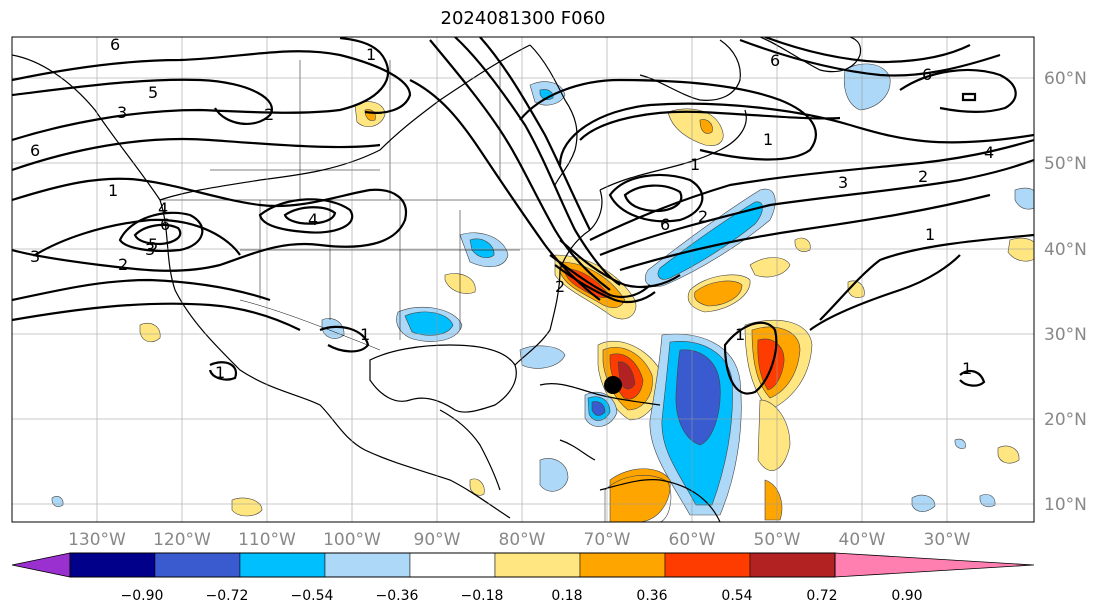 Image resolution: width=1105 pixels, height=615 pixels. I want to click on lat-label-60n: 60°N, so click(1065, 79).